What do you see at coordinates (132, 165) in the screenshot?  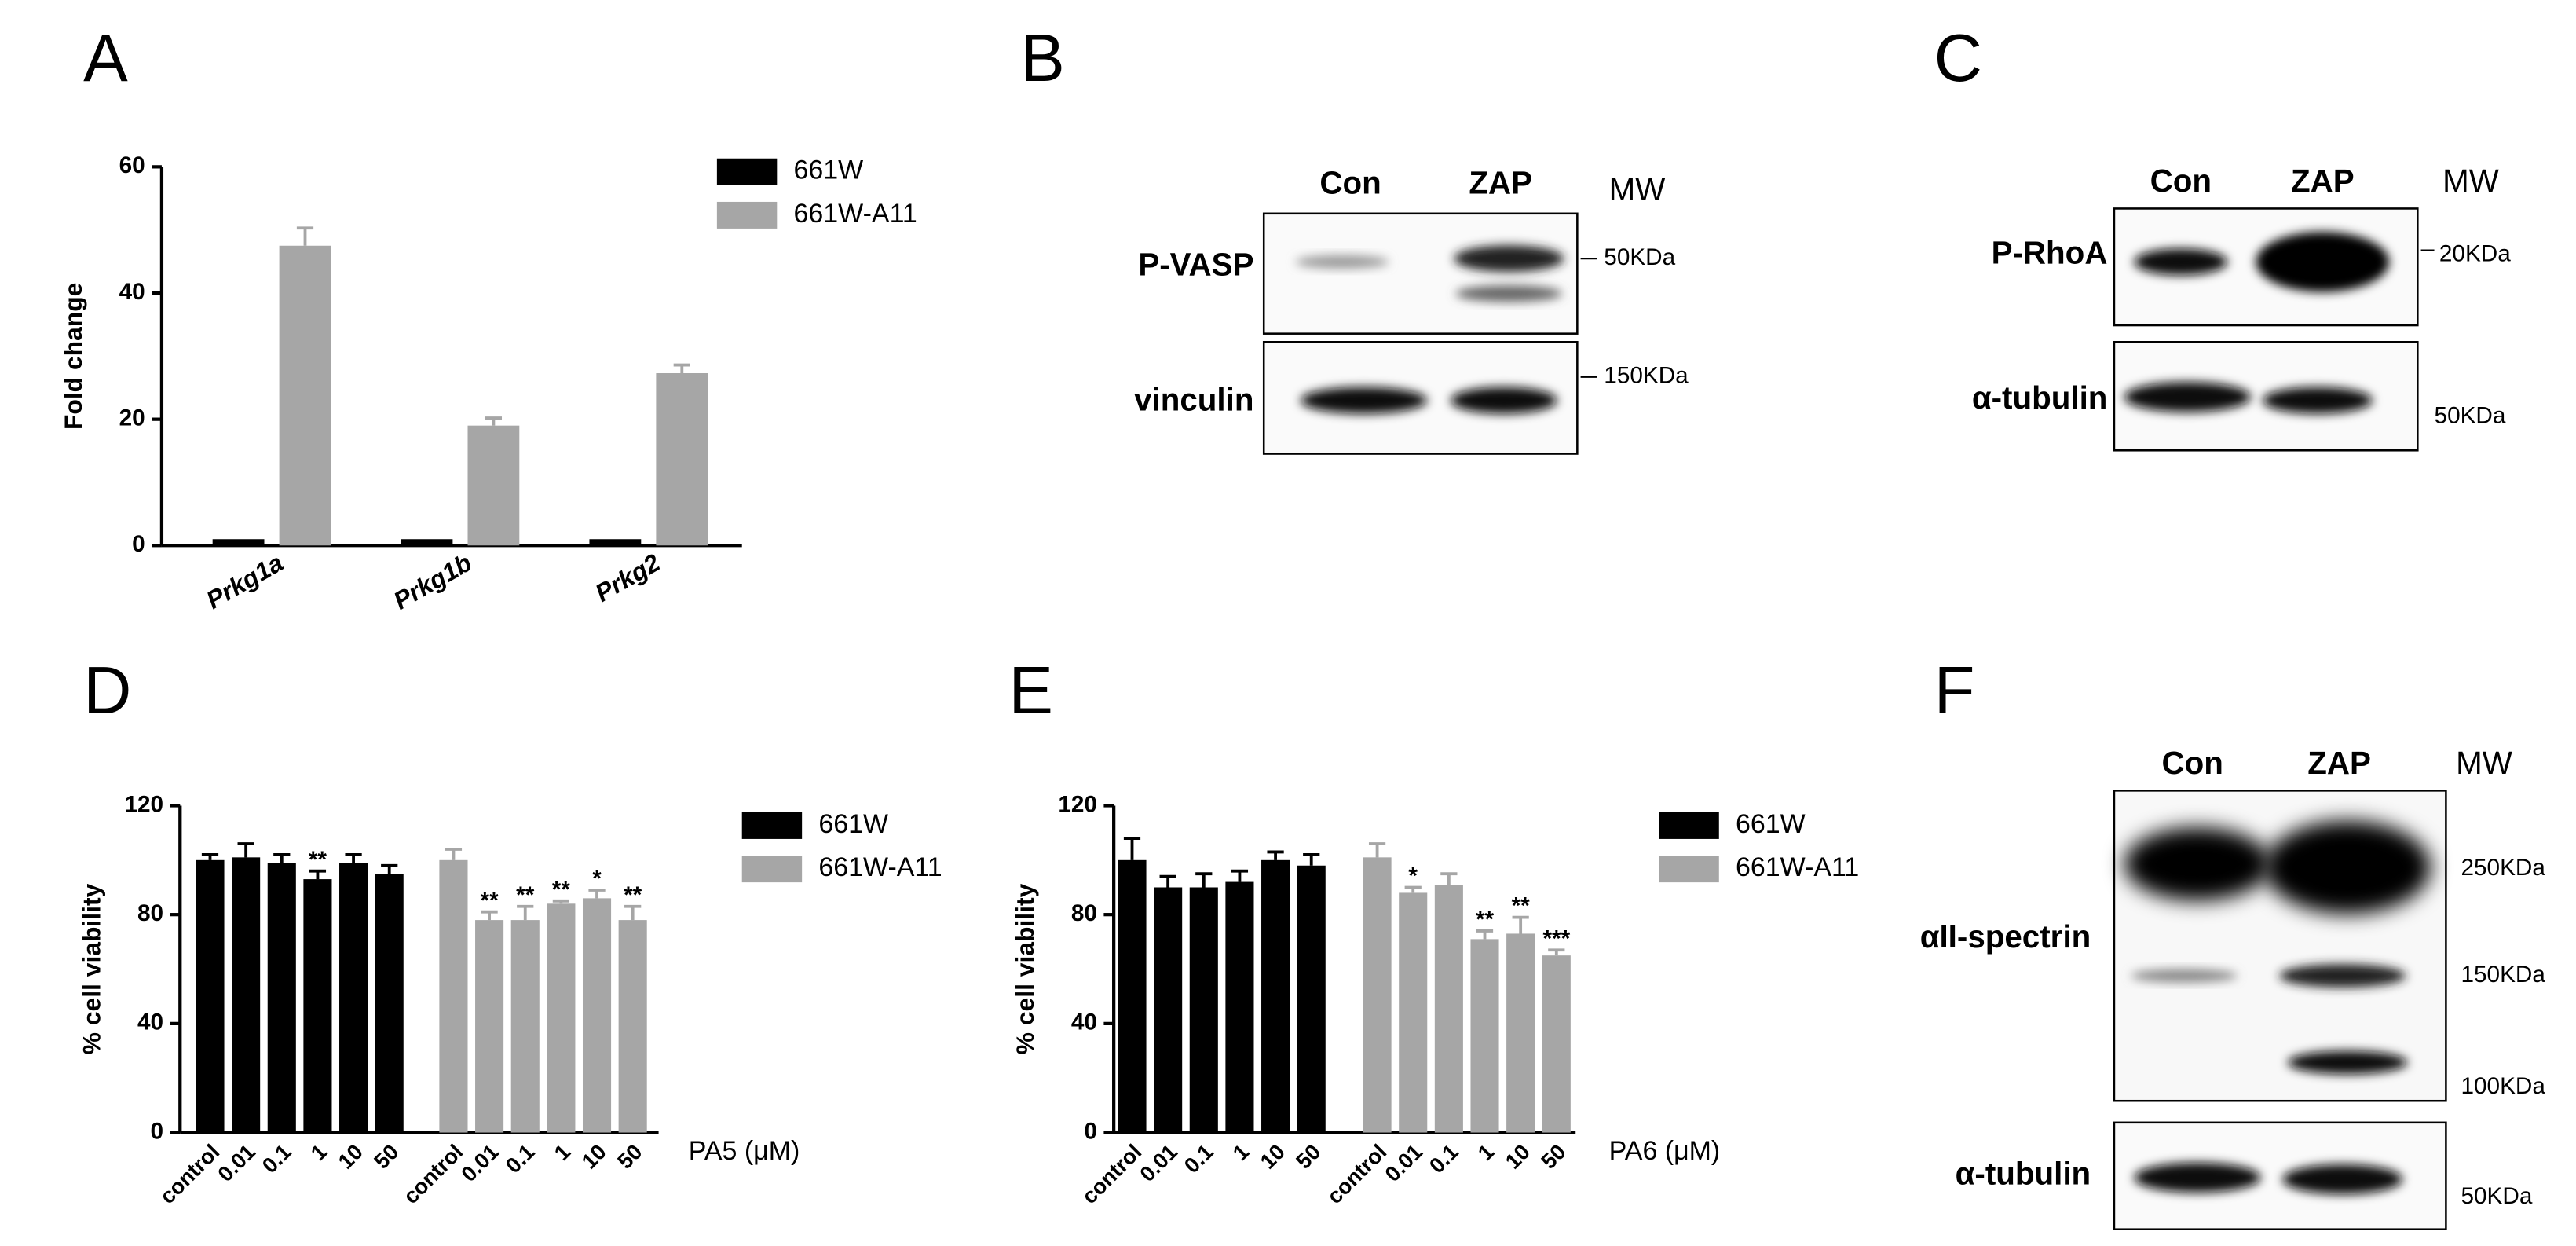 I see `y-tick-label: 60` at bounding box center [132, 165].